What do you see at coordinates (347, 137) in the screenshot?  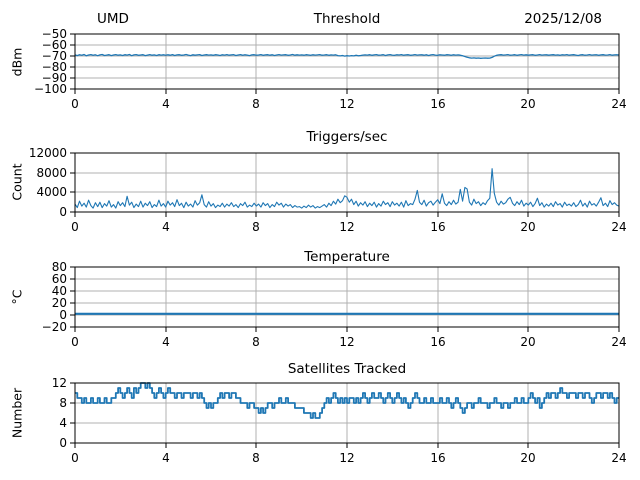 I see `triggers-plot-title: Triggers/sec` at bounding box center [347, 137].